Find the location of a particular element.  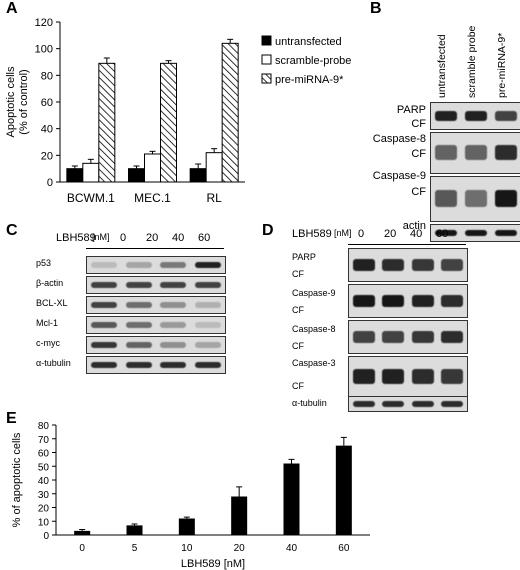

blot-b-actin is located at coordinates (475, 233).